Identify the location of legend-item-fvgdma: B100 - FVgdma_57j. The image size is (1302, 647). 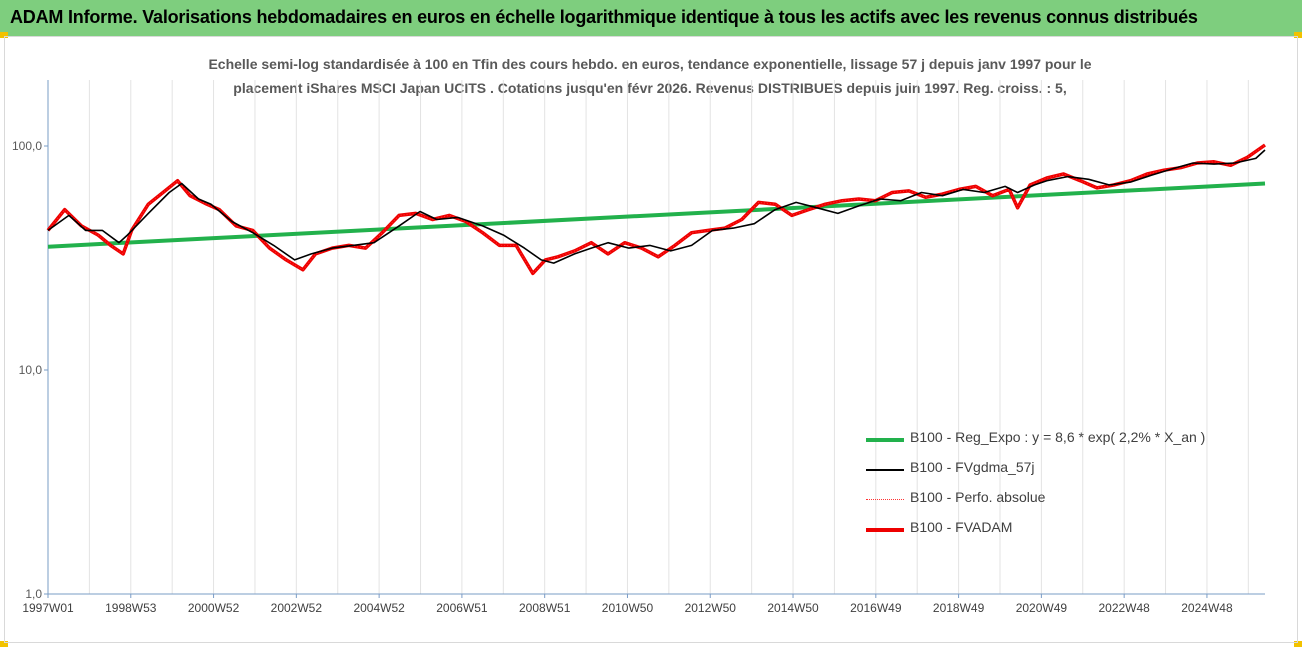
(1071, 473).